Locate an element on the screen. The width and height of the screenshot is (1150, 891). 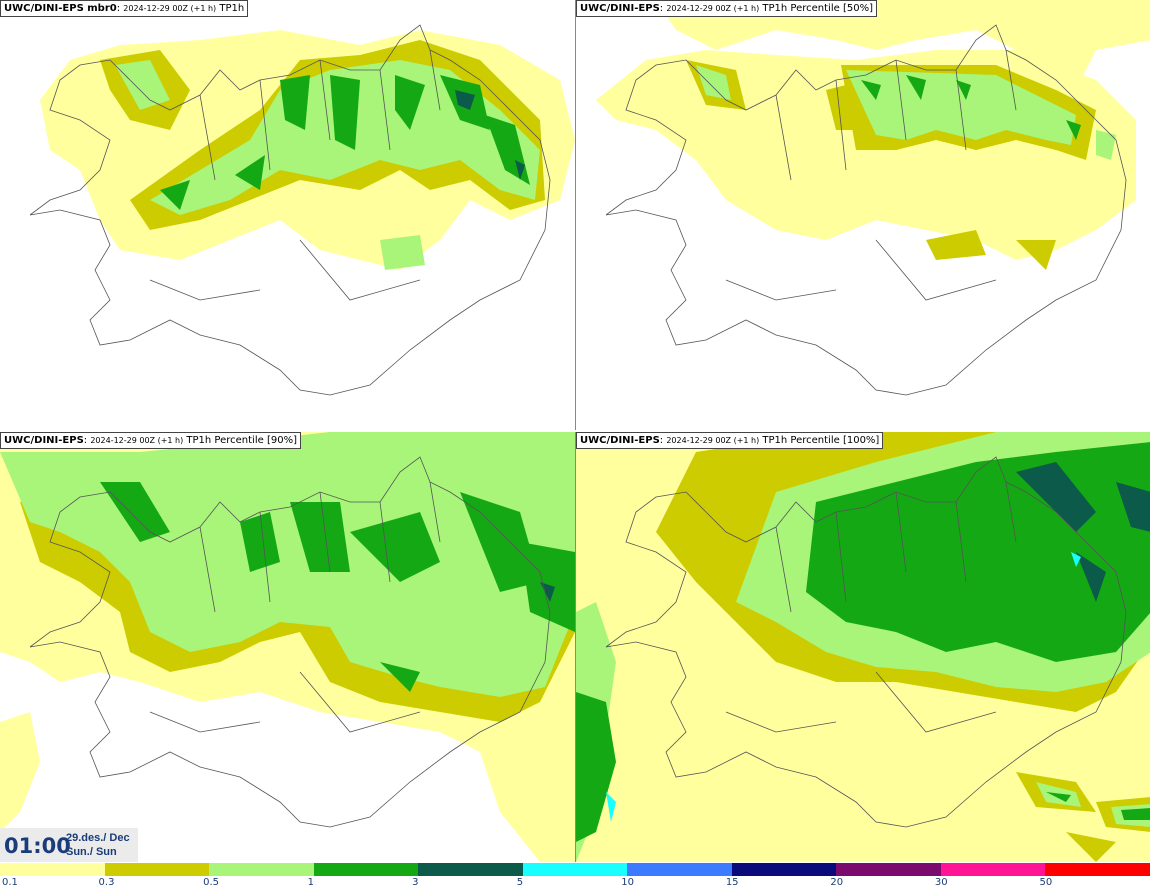
legend-tick-label: 15 is located at coordinates (732, 882).